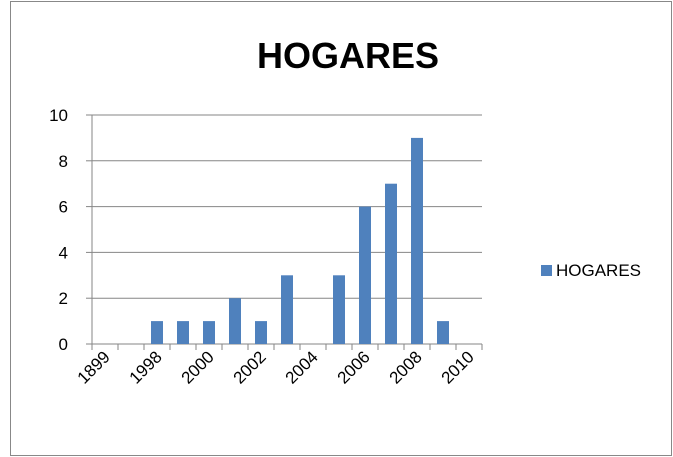 The width and height of the screenshot is (673, 457). I want to click on y-tick-label: 2, so click(63, 298).